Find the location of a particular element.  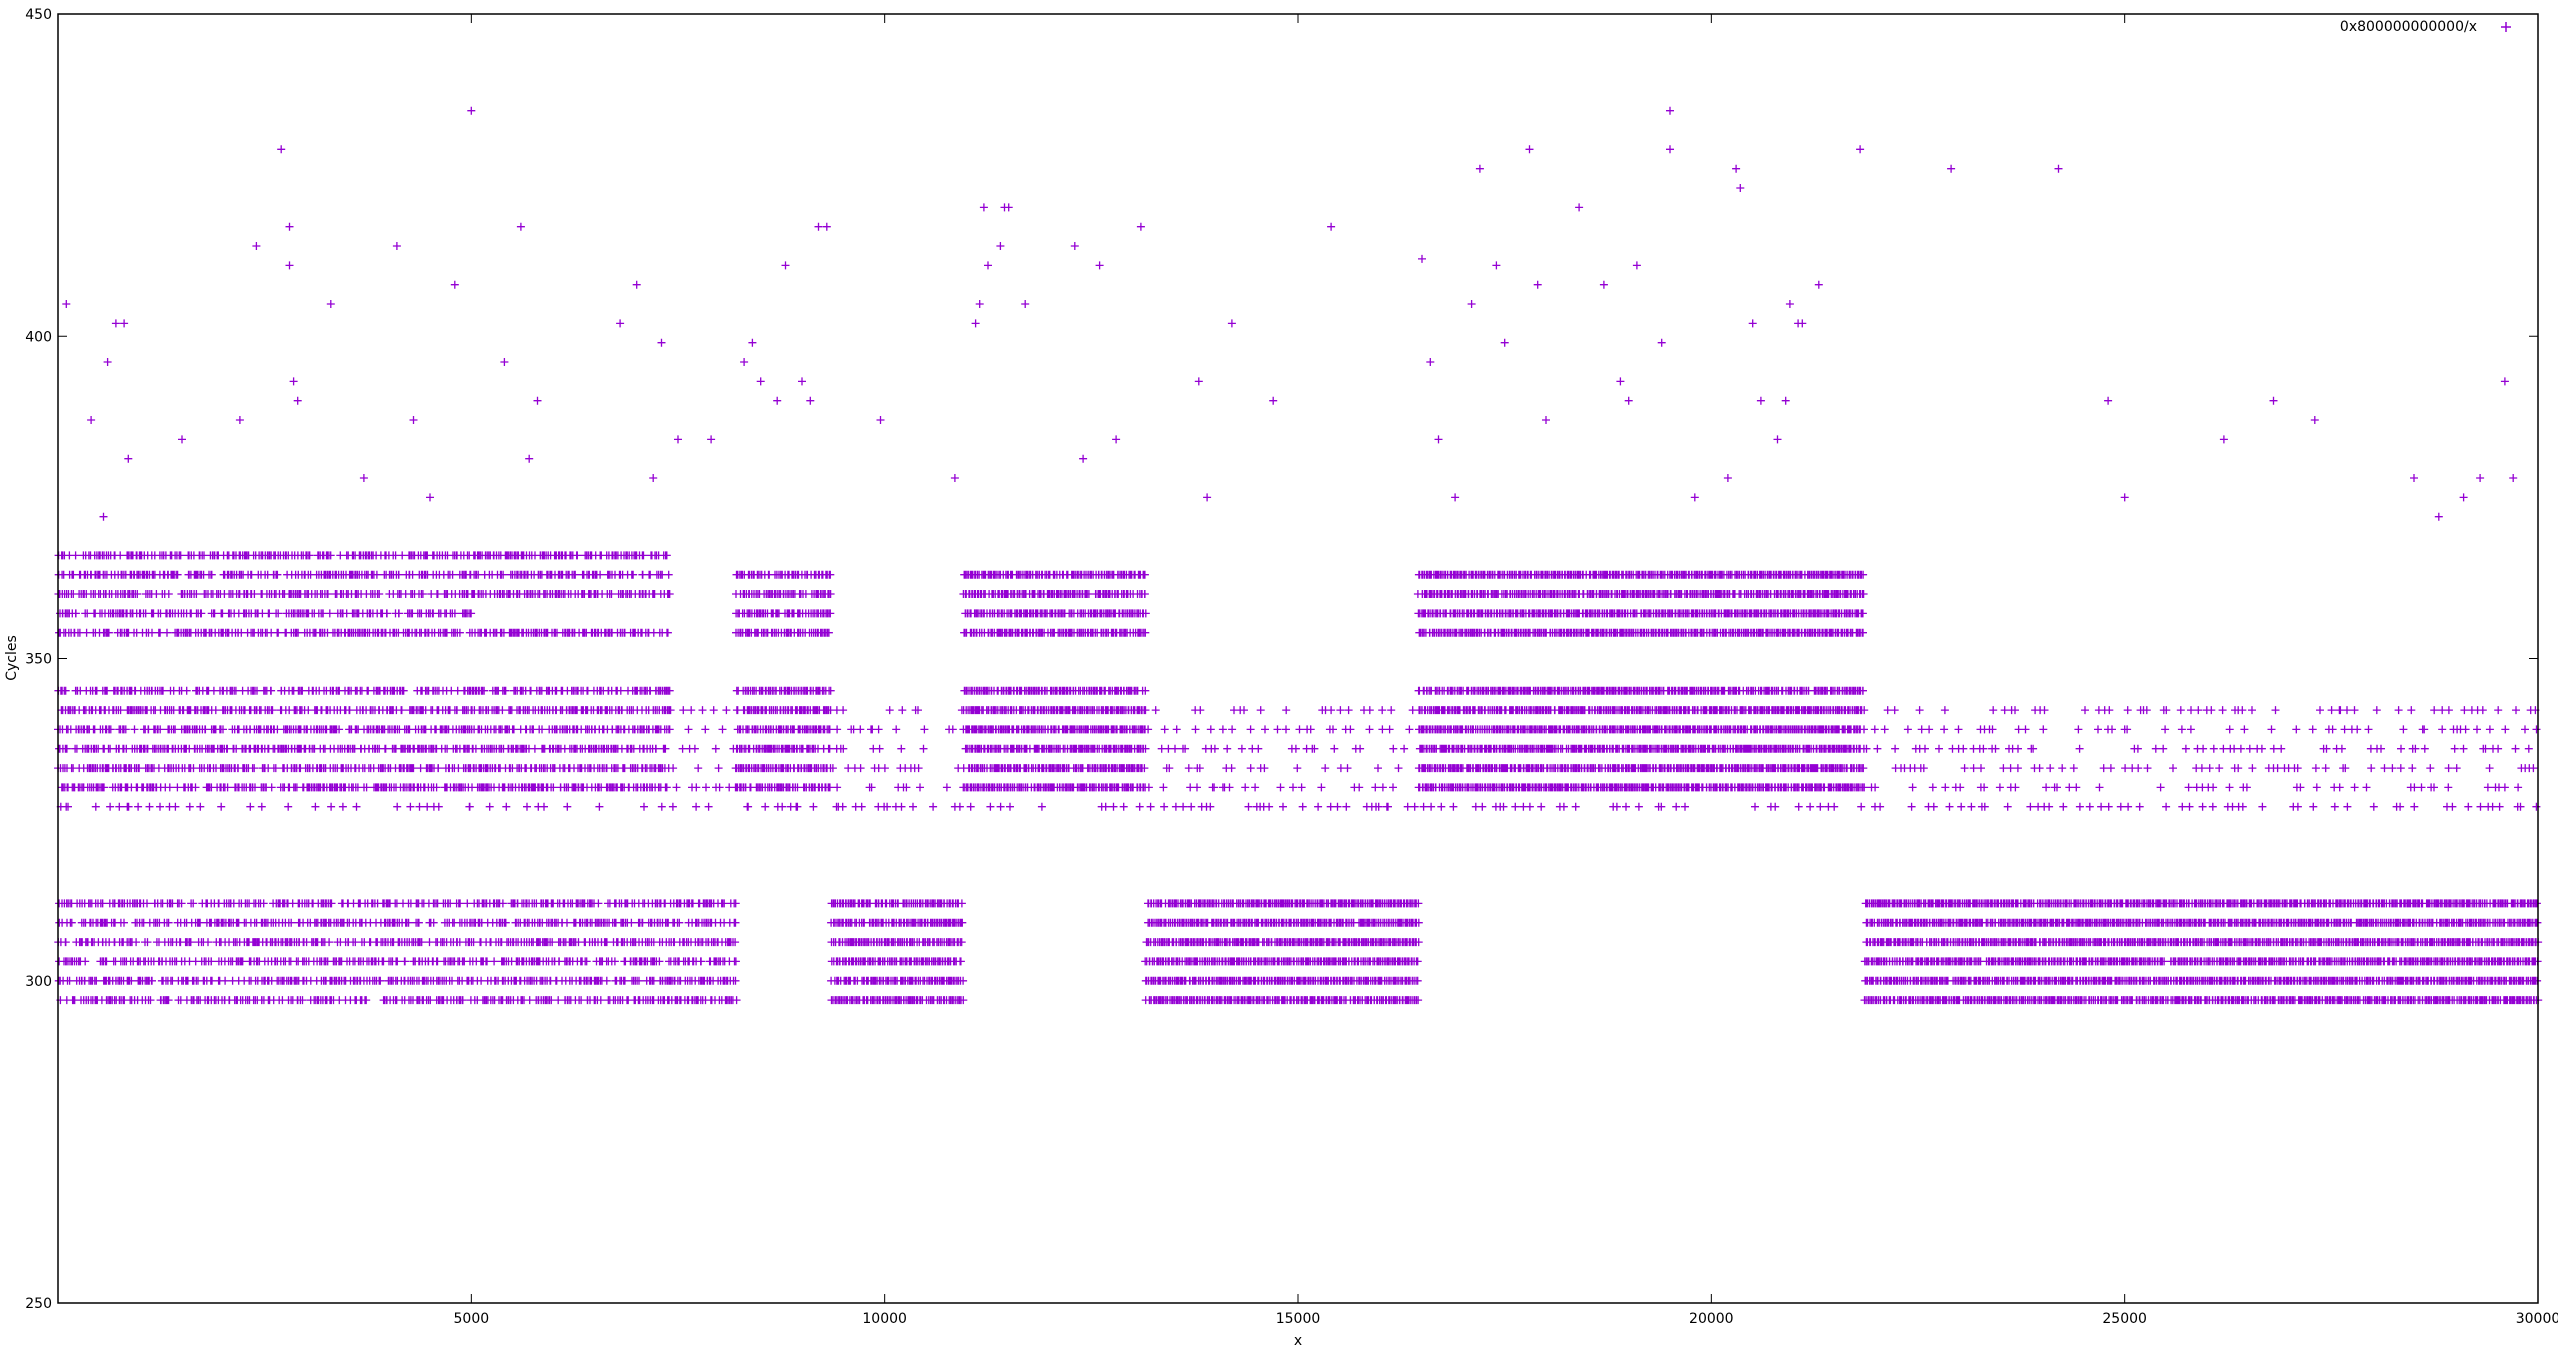

legend: 0x800000000000/x is located at coordinates (2425, 27).